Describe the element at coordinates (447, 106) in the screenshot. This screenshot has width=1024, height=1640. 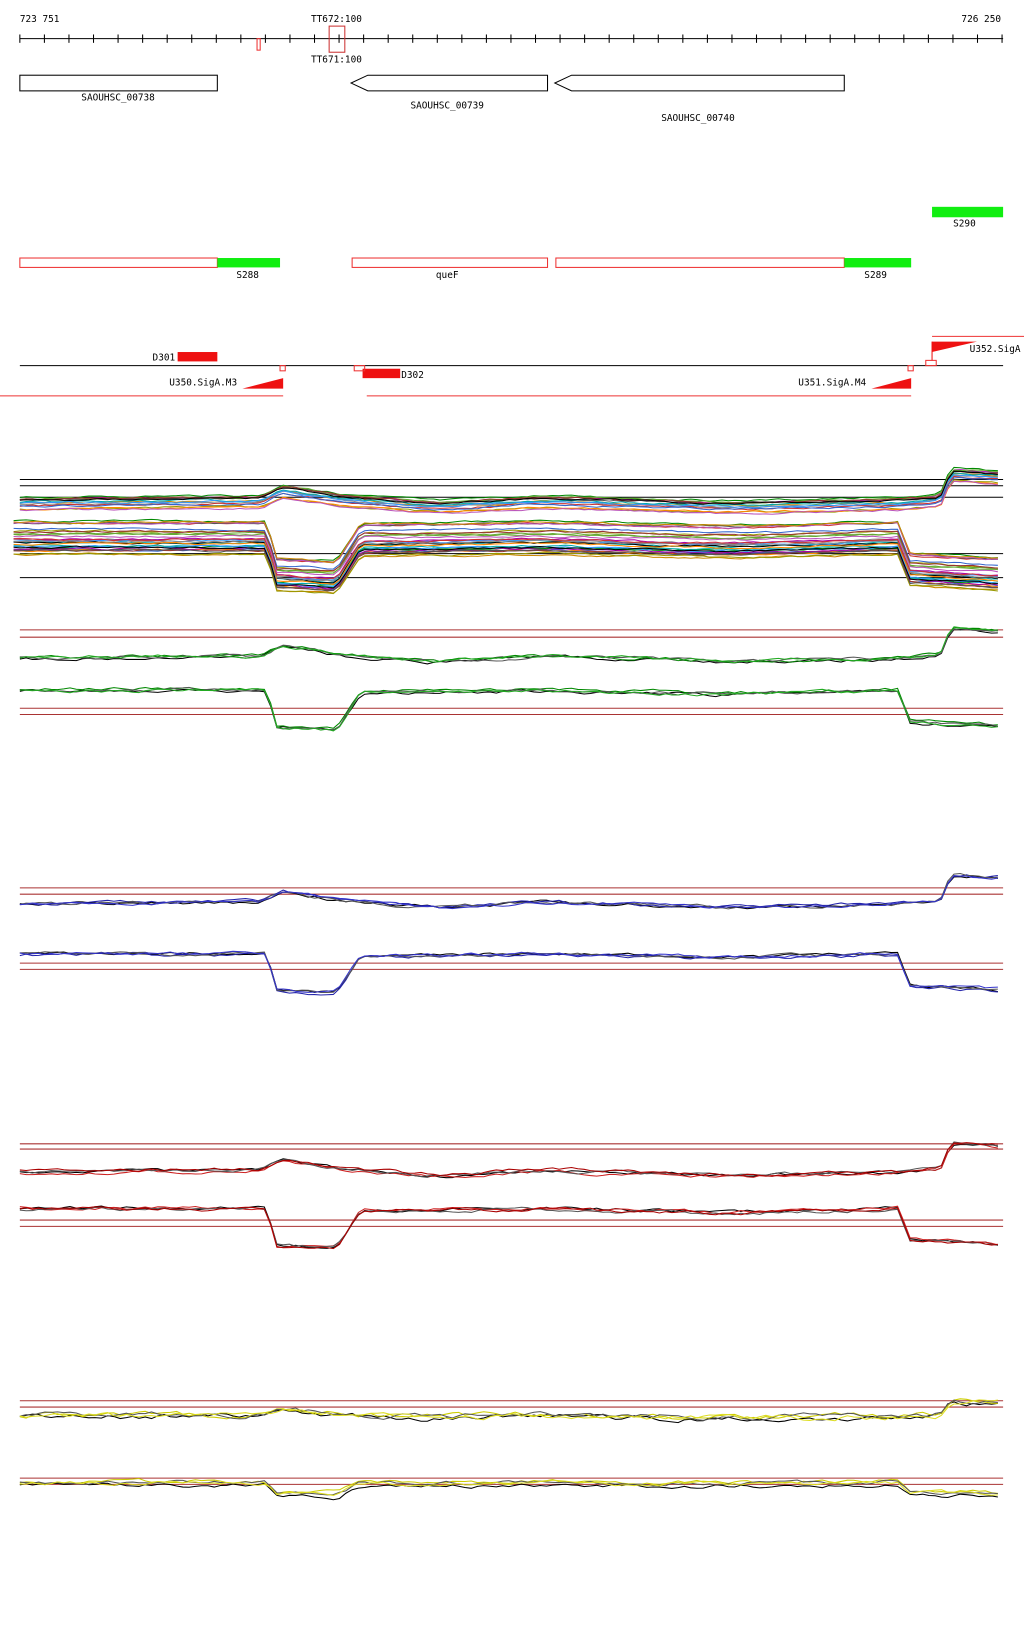
I see `gene-label: SAOUHSC_00739` at that location.